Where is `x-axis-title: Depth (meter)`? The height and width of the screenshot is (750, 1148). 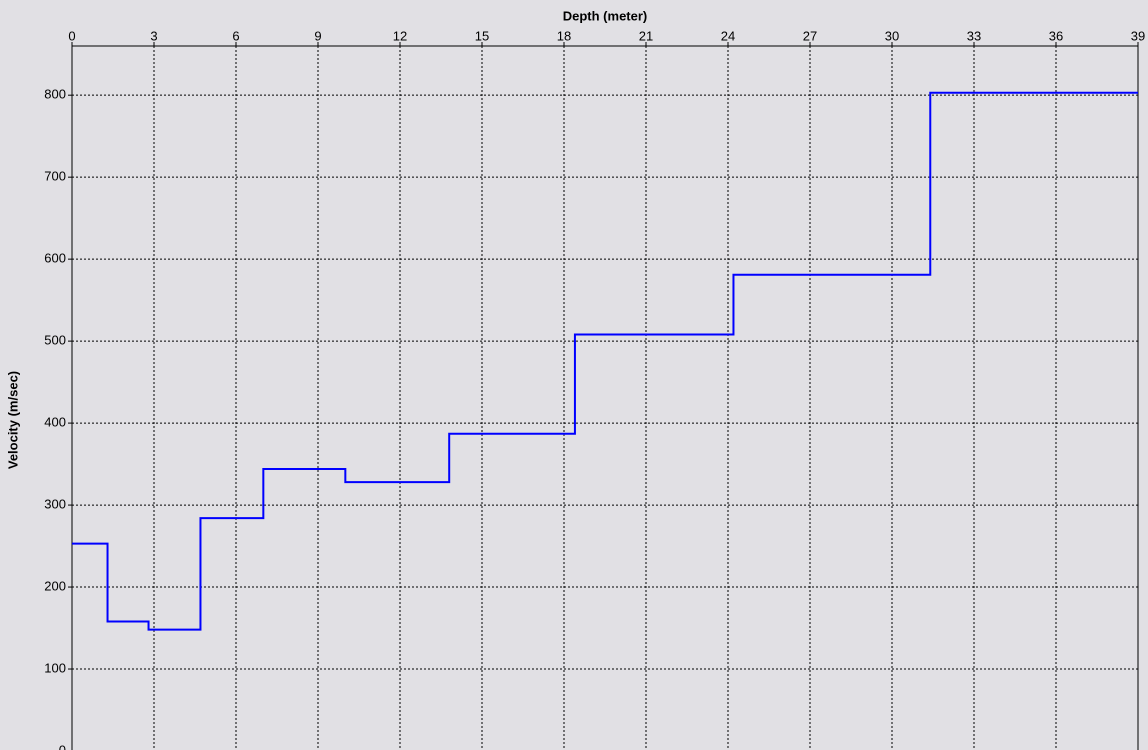
x-axis-title: Depth (meter) is located at coordinates (605, 15).